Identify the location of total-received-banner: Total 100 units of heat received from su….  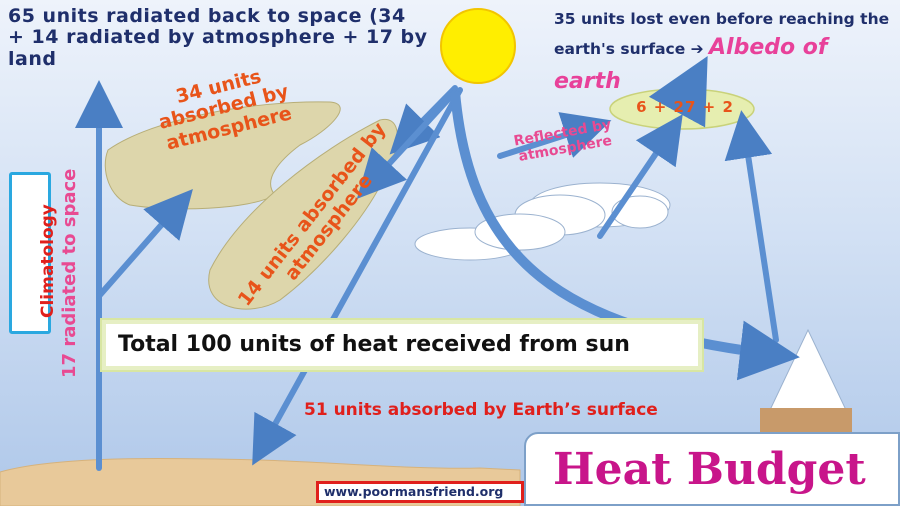
(402, 345).